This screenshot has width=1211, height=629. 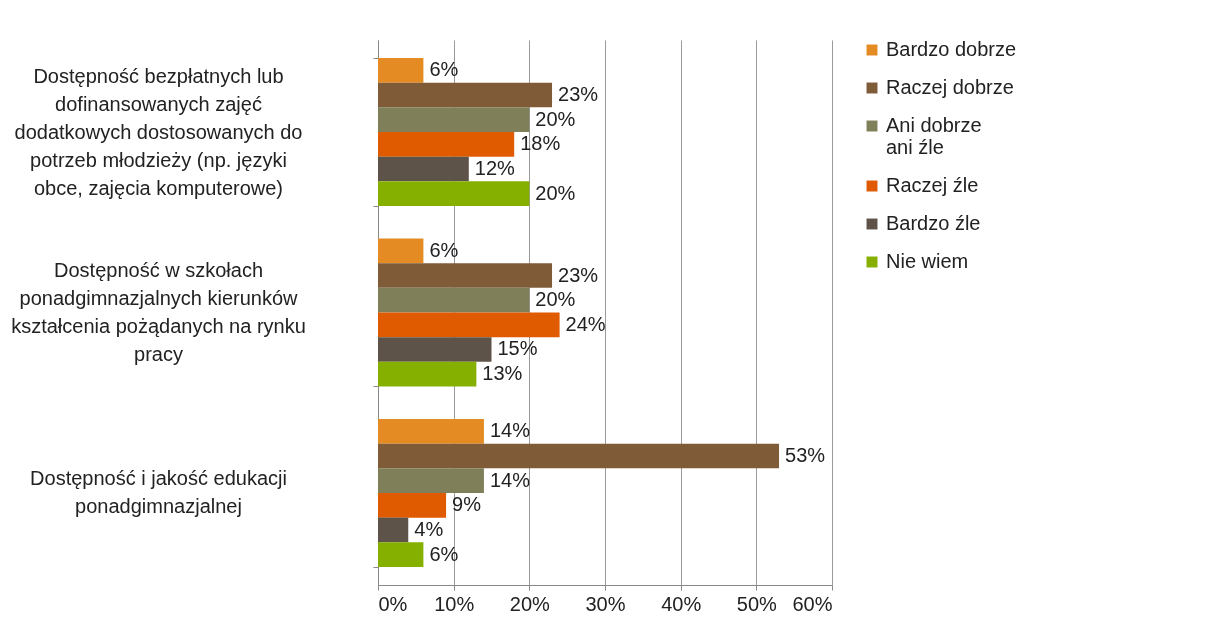 I want to click on x-tick-label: 40%, so click(x=681, y=603).